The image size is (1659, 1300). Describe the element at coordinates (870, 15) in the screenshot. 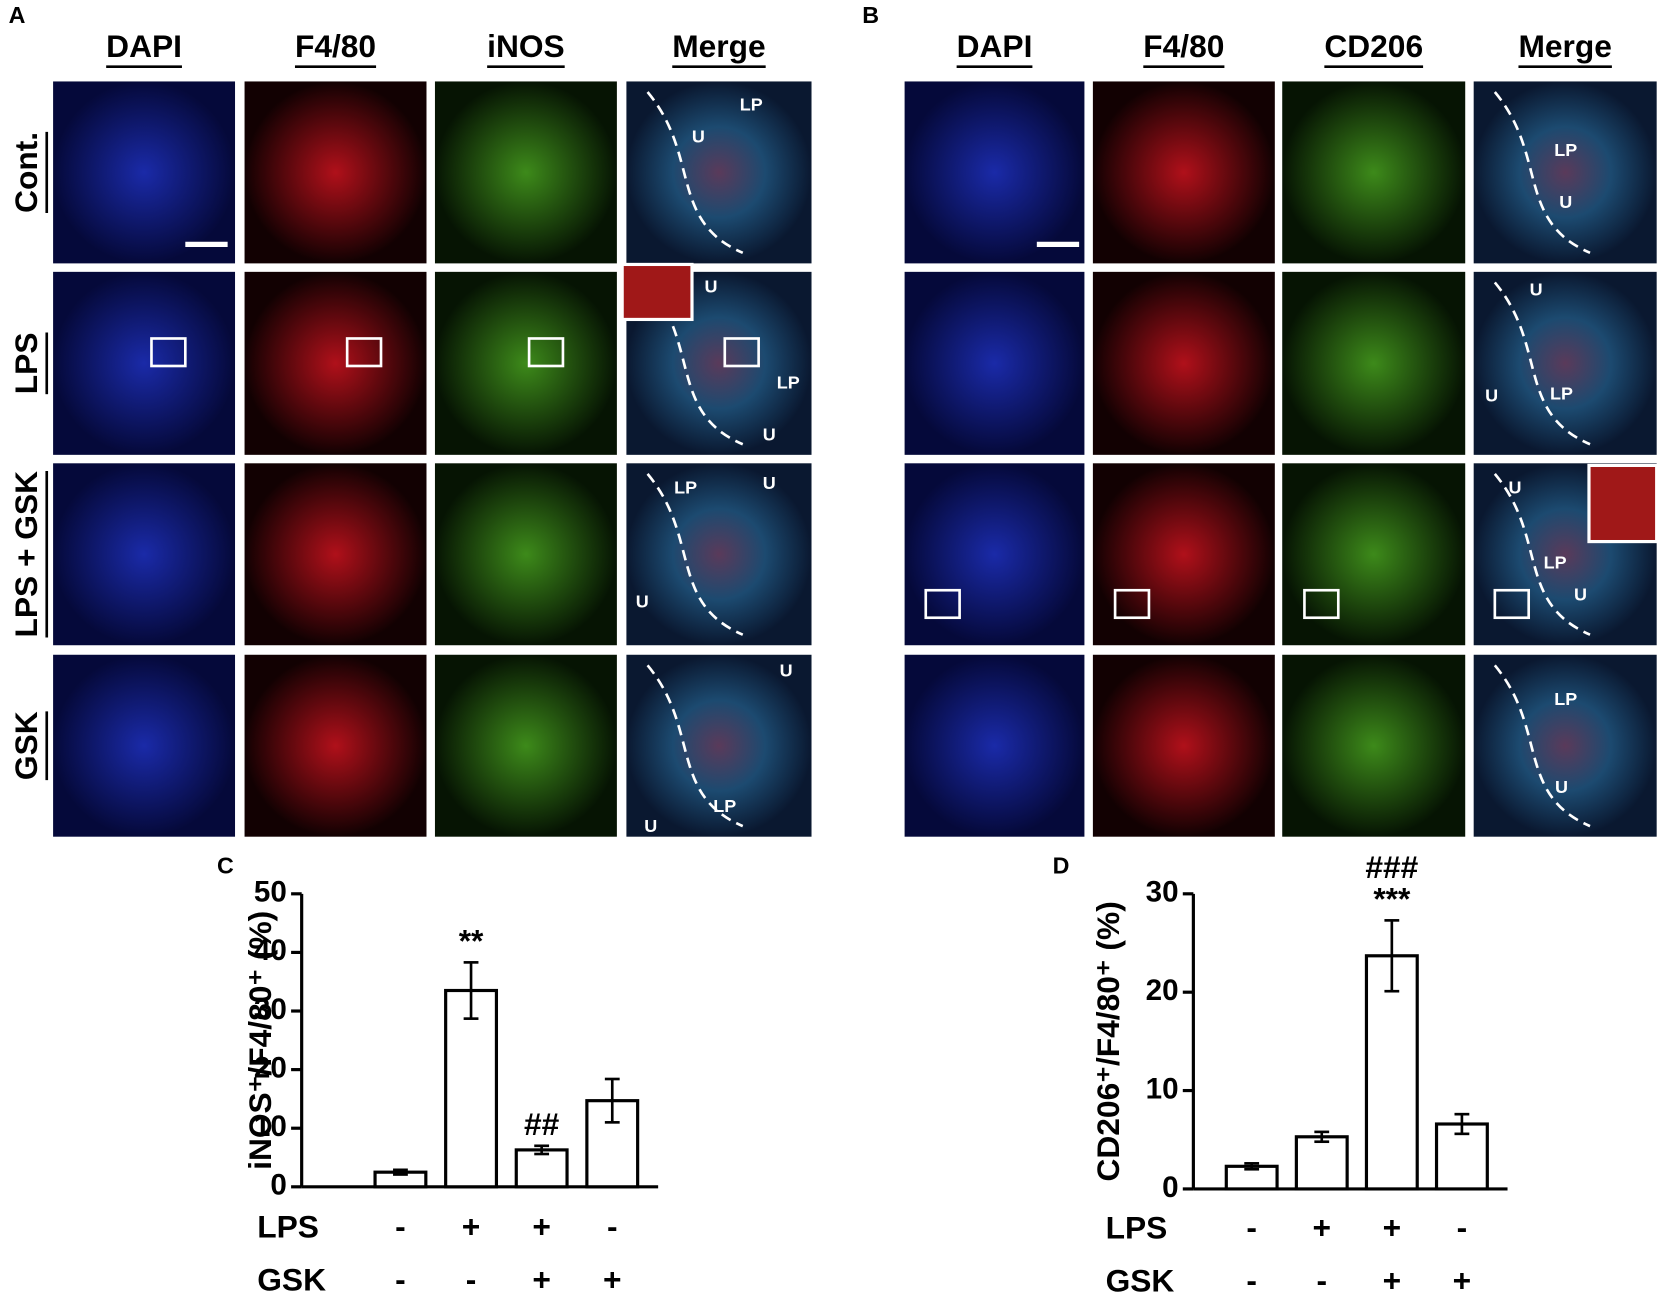

I see `panel-label: B` at that location.